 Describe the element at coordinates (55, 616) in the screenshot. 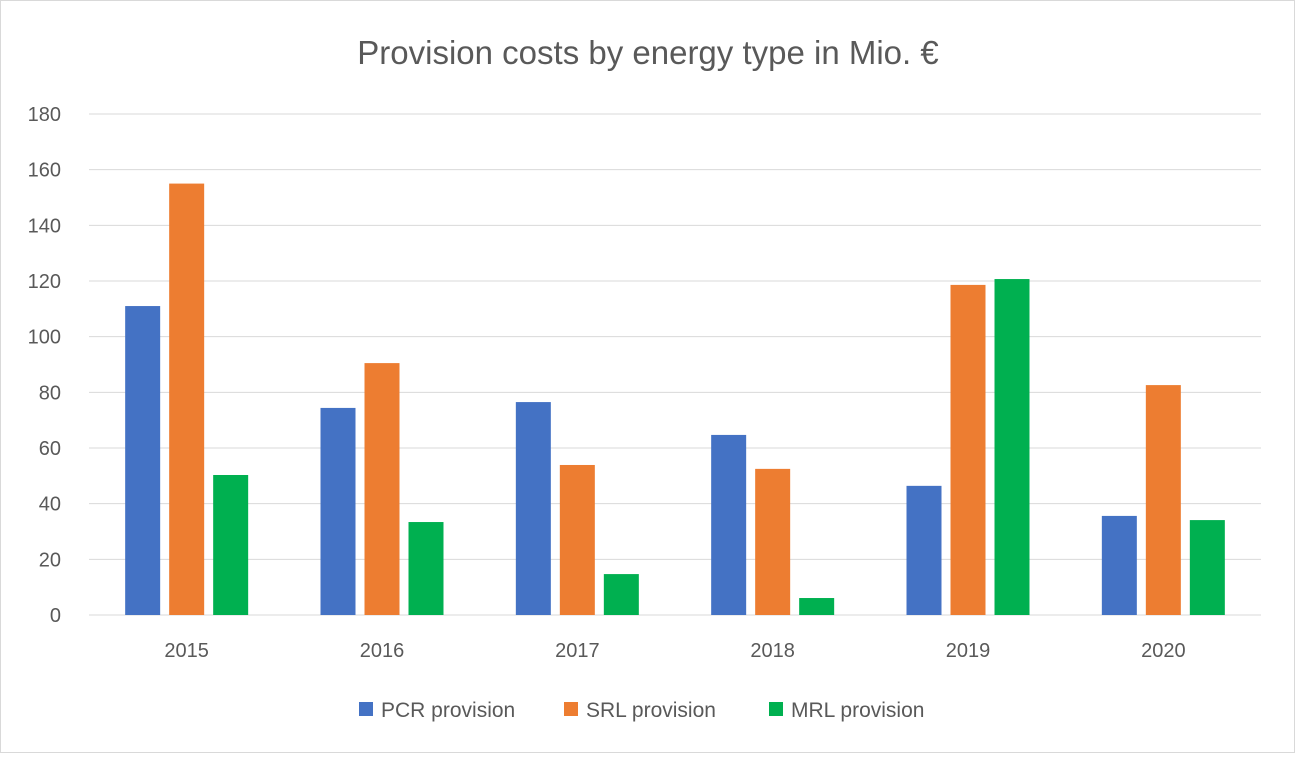

I see `y-tick-label: 0` at that location.